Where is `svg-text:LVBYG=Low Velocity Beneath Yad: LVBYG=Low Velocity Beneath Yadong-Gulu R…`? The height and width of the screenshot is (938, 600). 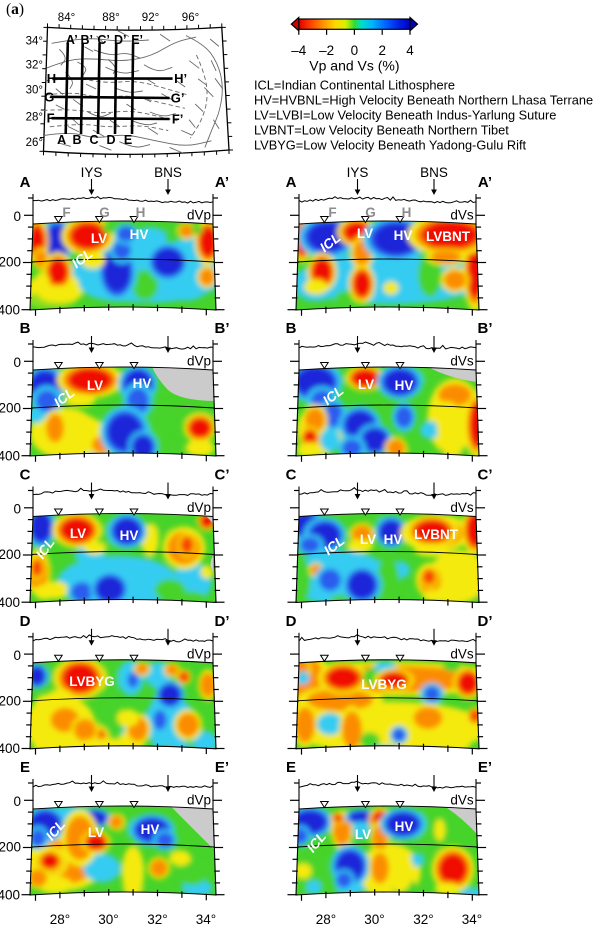 svg-text:LVBYG=Low Velocity Beneath Yad: LVBYG=Low Velocity Beneath Yadong-Gulu R… is located at coordinates (390, 144).